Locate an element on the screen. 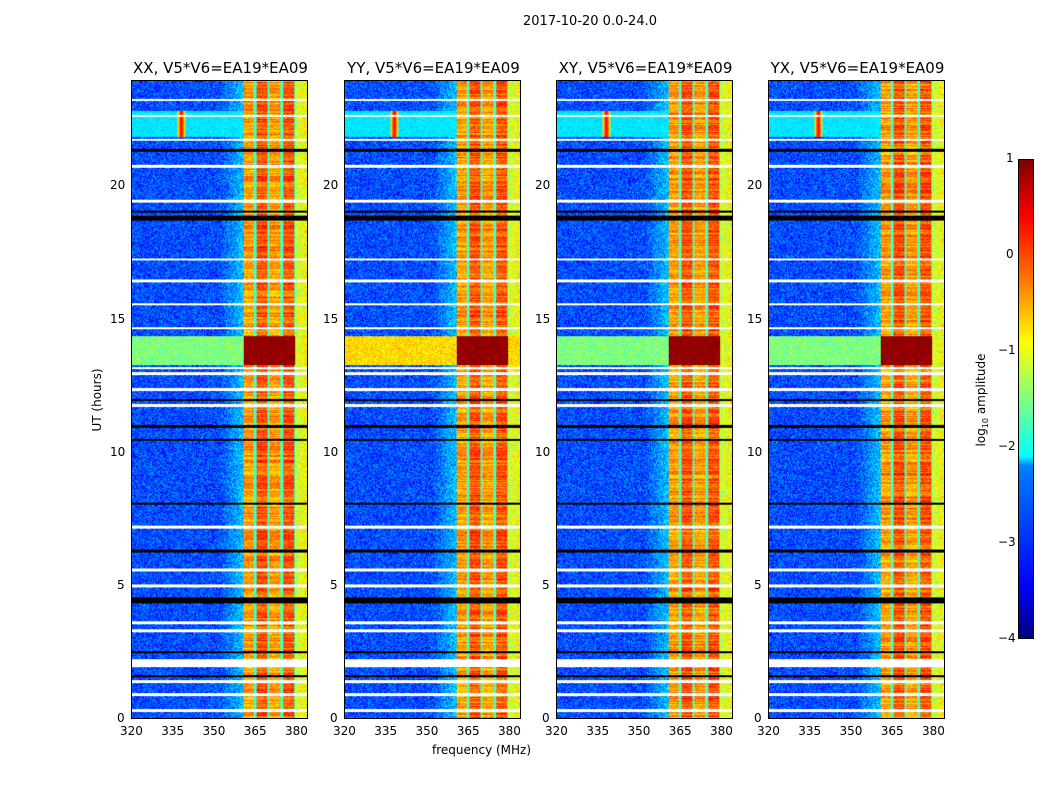 This screenshot has width=1050, height=800. colorbar-label: log10 amplitude is located at coordinates (982, 400).